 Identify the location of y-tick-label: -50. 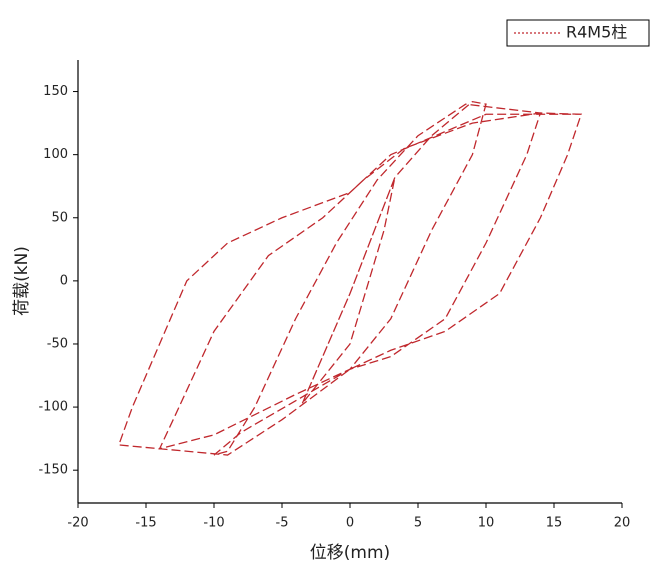
(57, 343).